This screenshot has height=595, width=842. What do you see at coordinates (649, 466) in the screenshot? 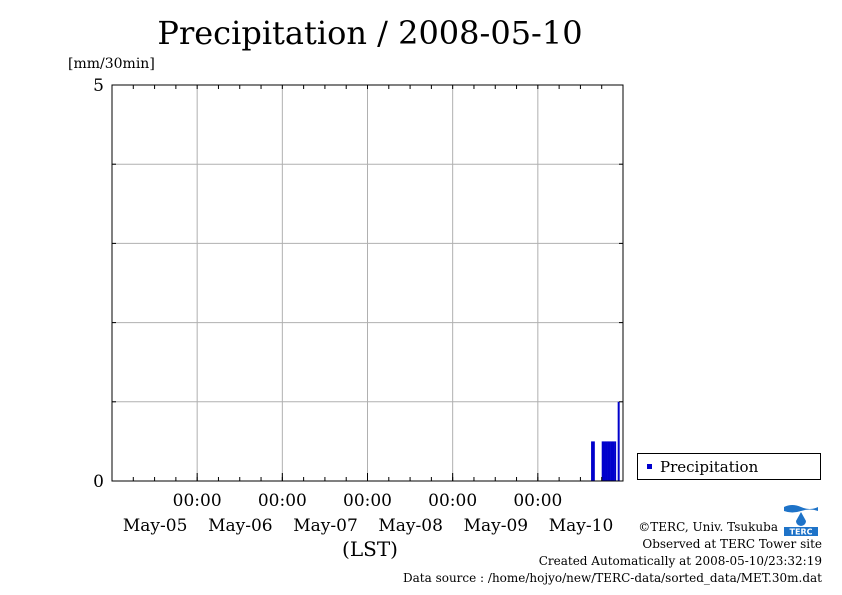
I see `legend-swatch` at bounding box center [649, 466].